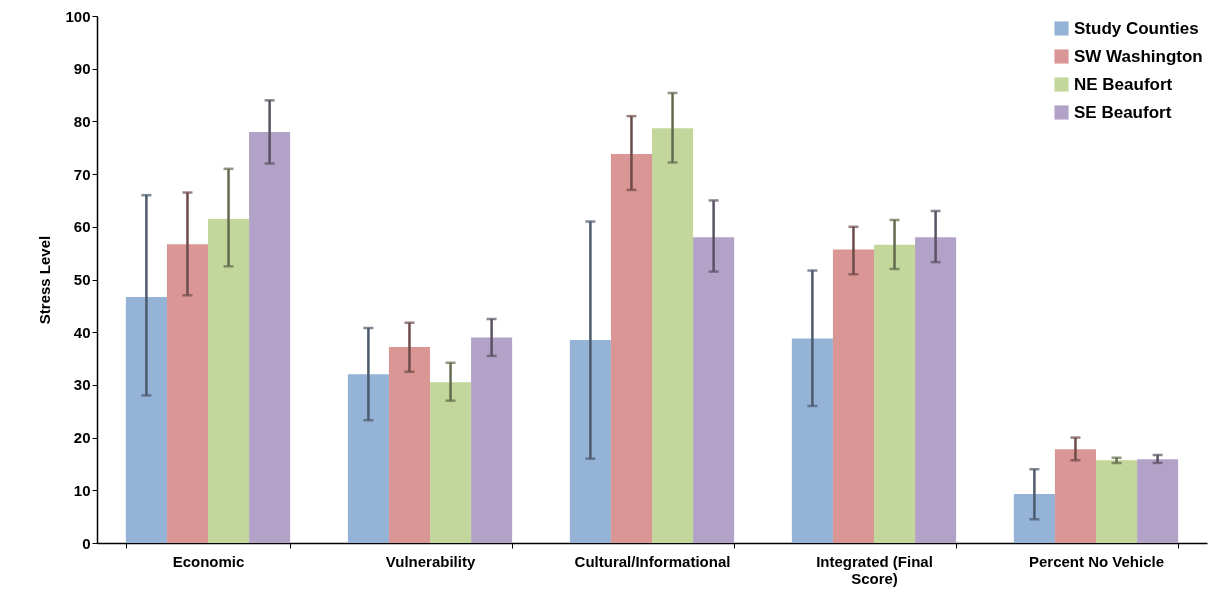 The height and width of the screenshot is (615, 1217). Describe the element at coordinates (1138, 56) in the screenshot. I see `legend-label: SW Washington` at that location.